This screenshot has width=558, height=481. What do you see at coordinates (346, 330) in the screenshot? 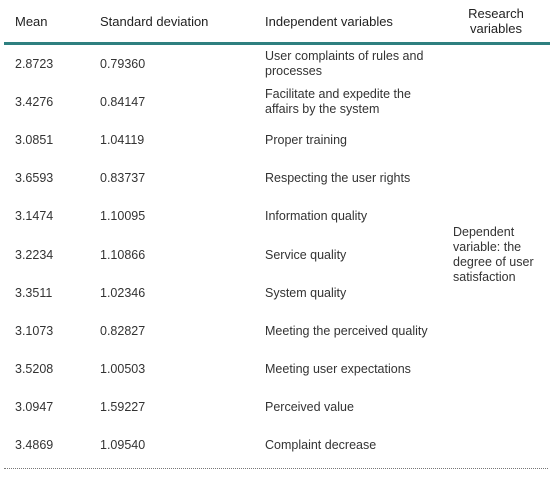
I see `table-cell: Meeting the perceived quality` at bounding box center [346, 330].